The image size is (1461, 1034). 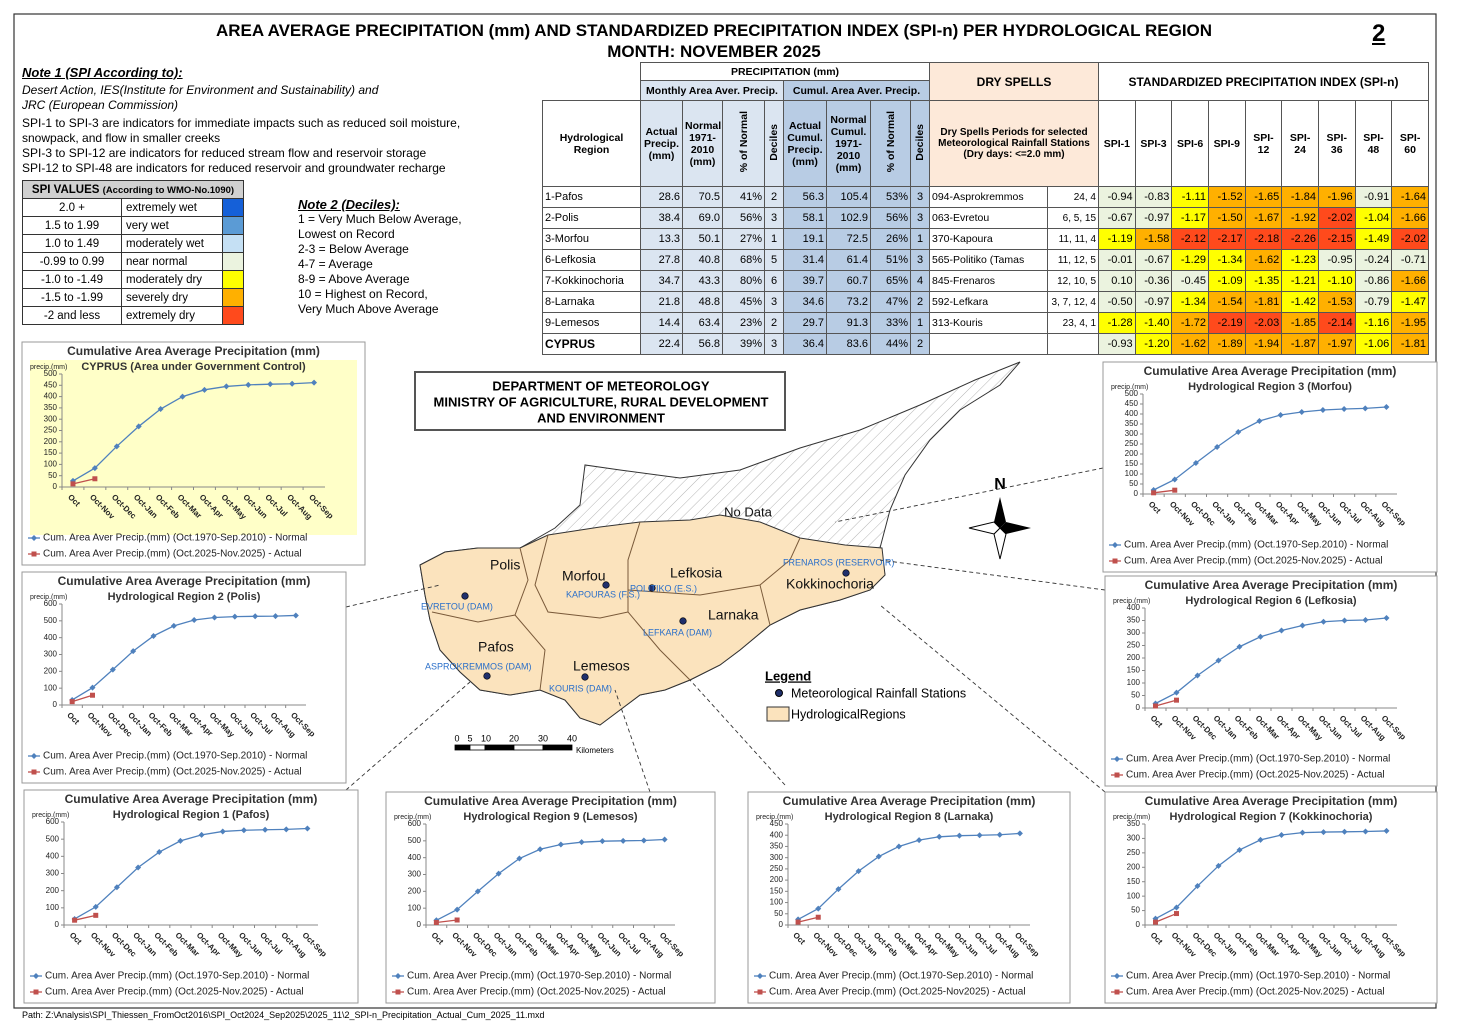 What do you see at coordinates (702, 239) in the screenshot?
I see `precip-cell: 50.1` at bounding box center [702, 239].